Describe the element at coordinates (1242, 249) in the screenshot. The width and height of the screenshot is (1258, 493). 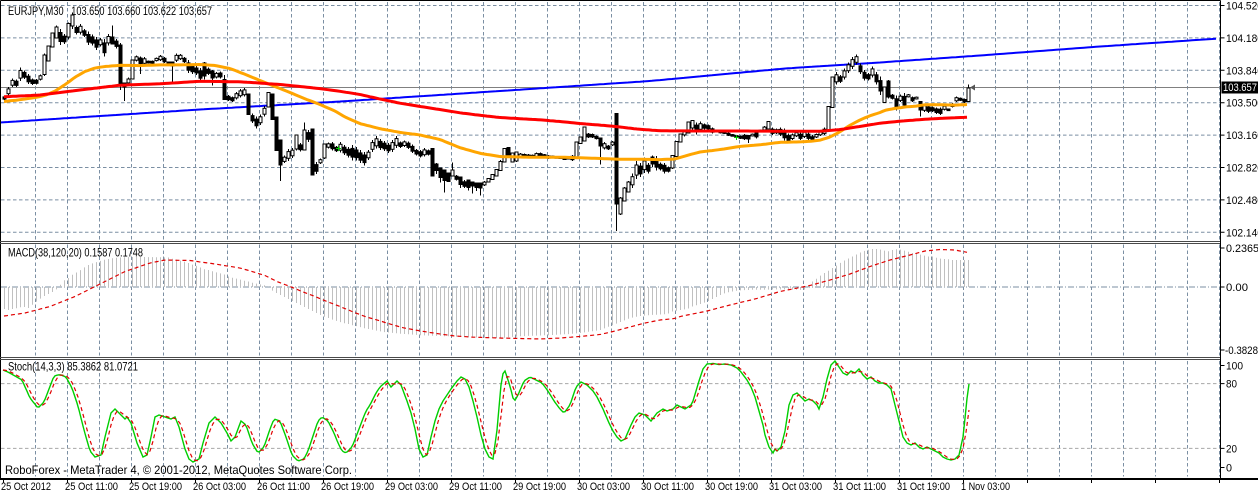
I see `svg-text: 0.2365` at that location.